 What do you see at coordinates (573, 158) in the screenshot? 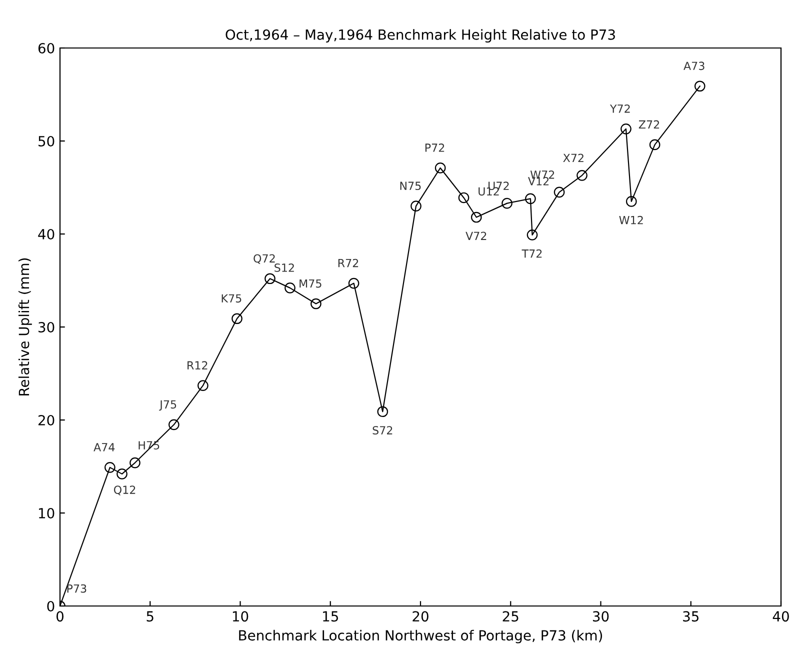
I see `annotation: X72` at bounding box center [573, 158].